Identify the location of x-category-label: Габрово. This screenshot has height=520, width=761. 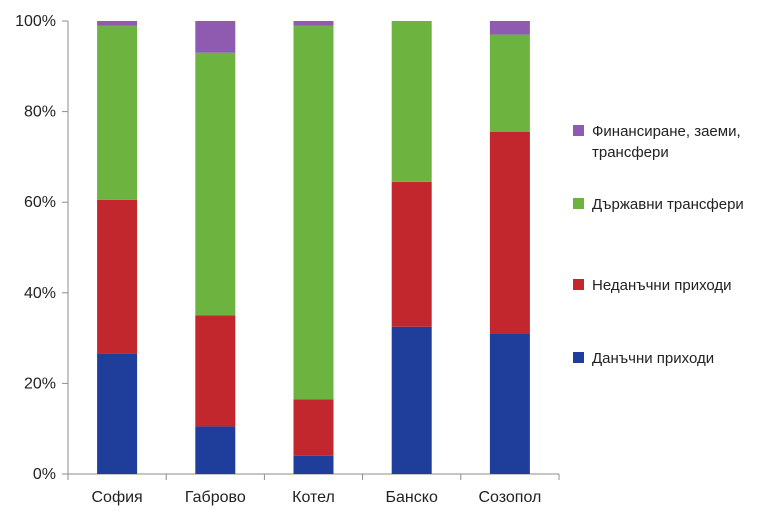
(215, 497).